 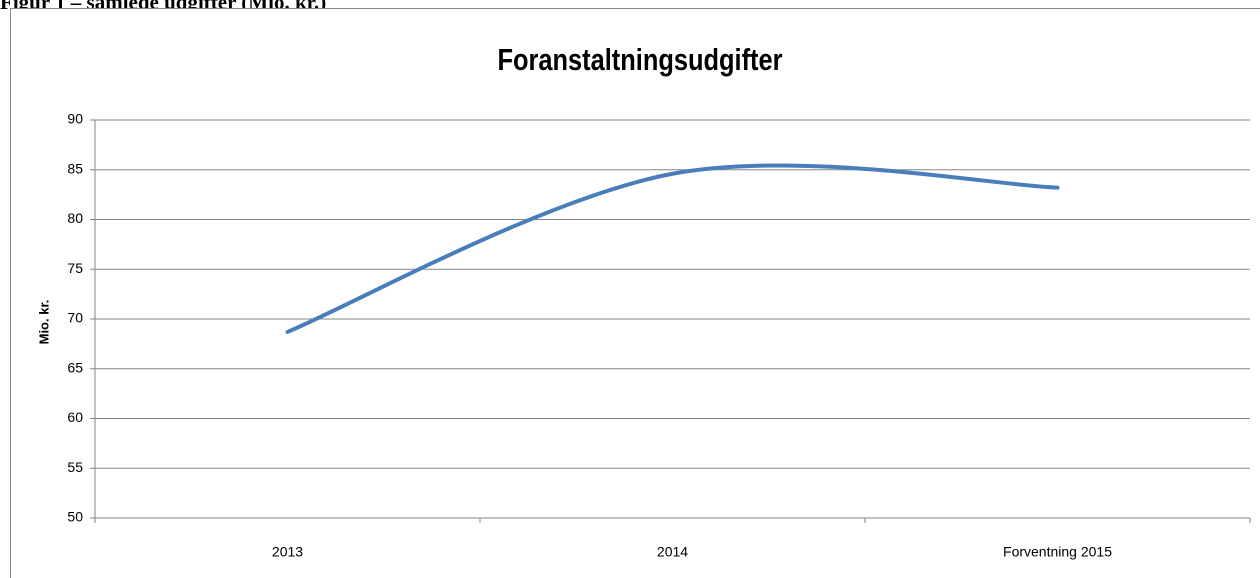 What do you see at coordinates (75, 268) in the screenshot?
I see `y-tick-label: 75` at bounding box center [75, 268].